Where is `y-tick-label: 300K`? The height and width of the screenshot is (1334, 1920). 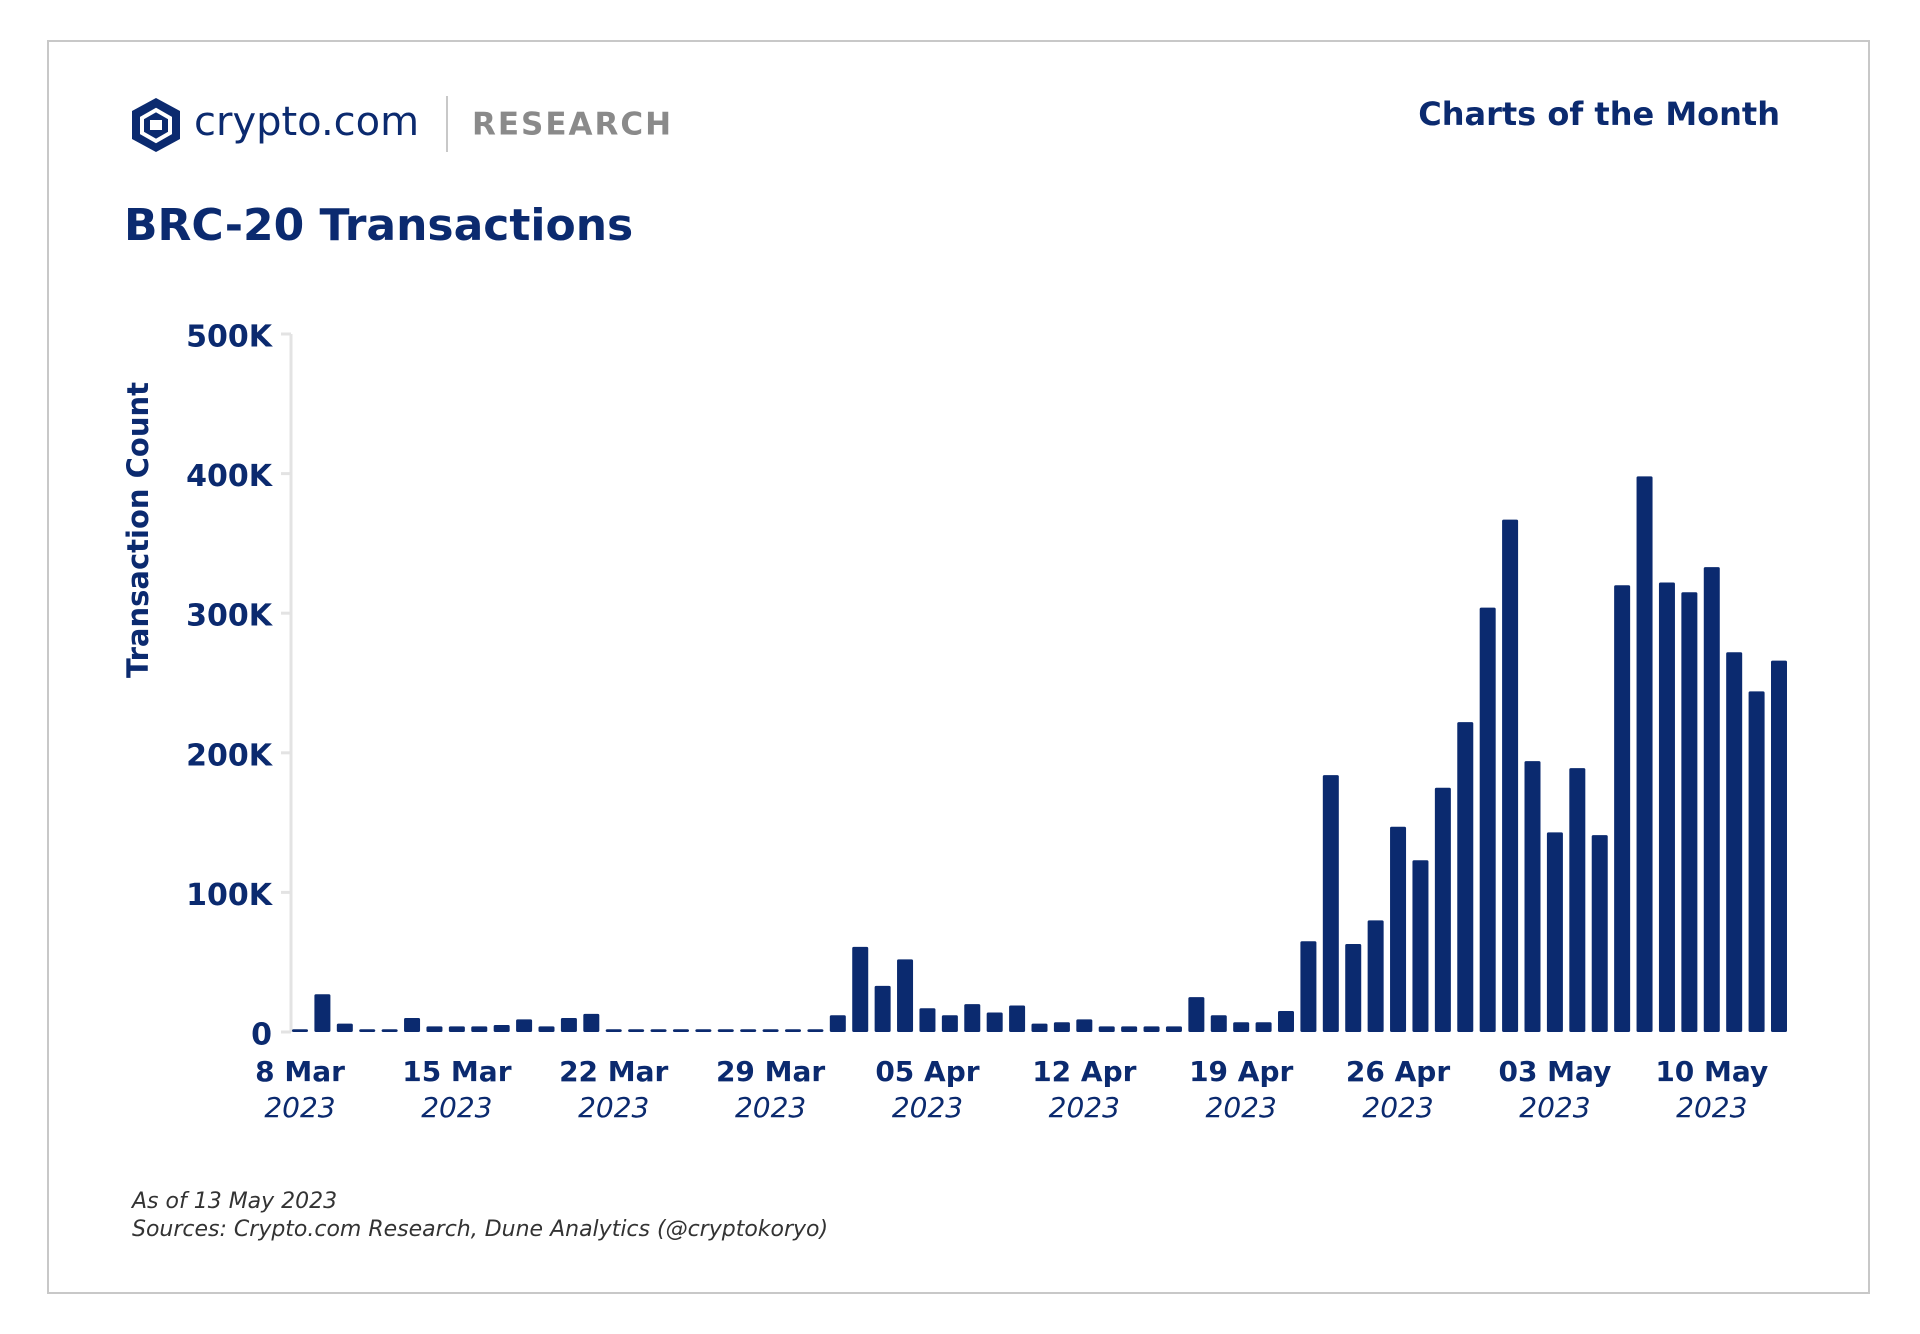 y-tick-label: 300K is located at coordinates (230, 616).